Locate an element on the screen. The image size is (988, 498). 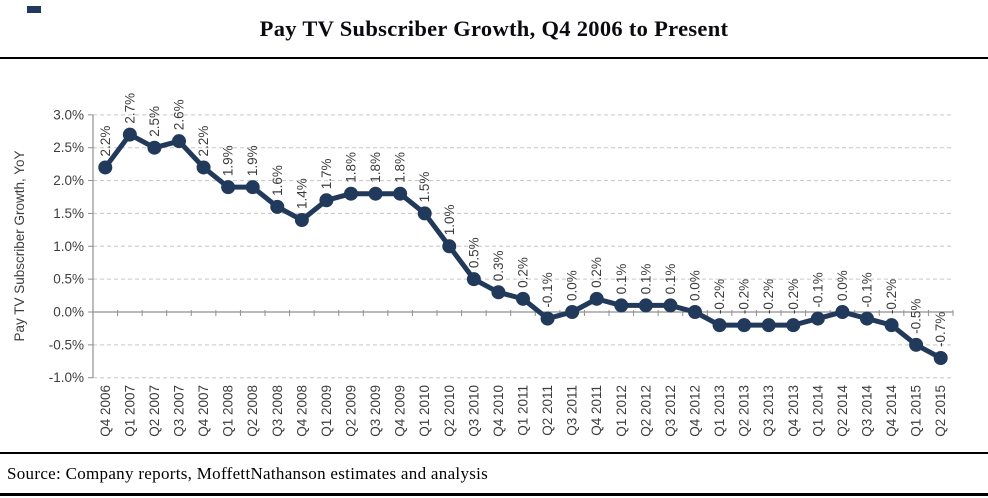
footer-divider-line is located at coordinates (494, 453).